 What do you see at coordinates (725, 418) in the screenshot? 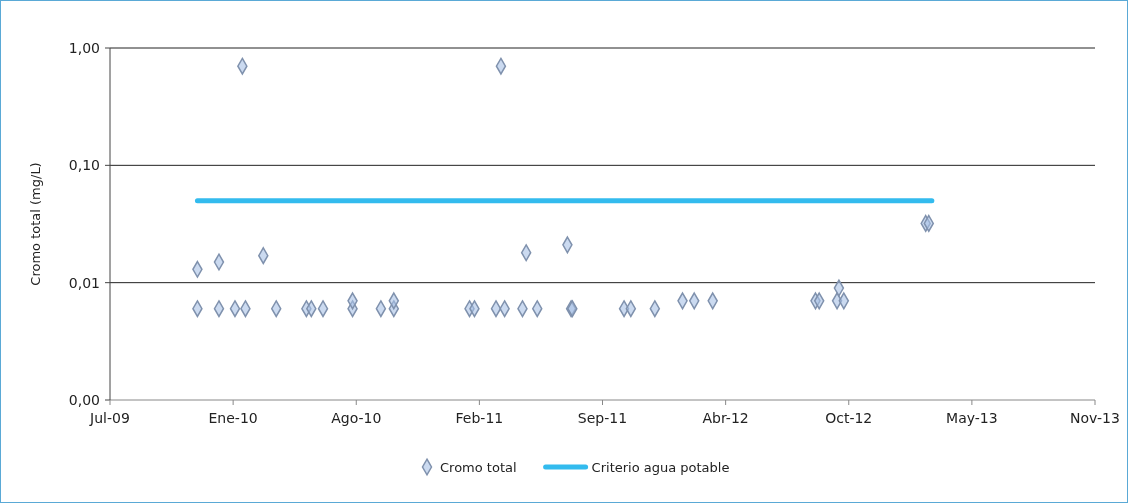
I see `x-tick-label: Abr-12` at bounding box center [725, 418].